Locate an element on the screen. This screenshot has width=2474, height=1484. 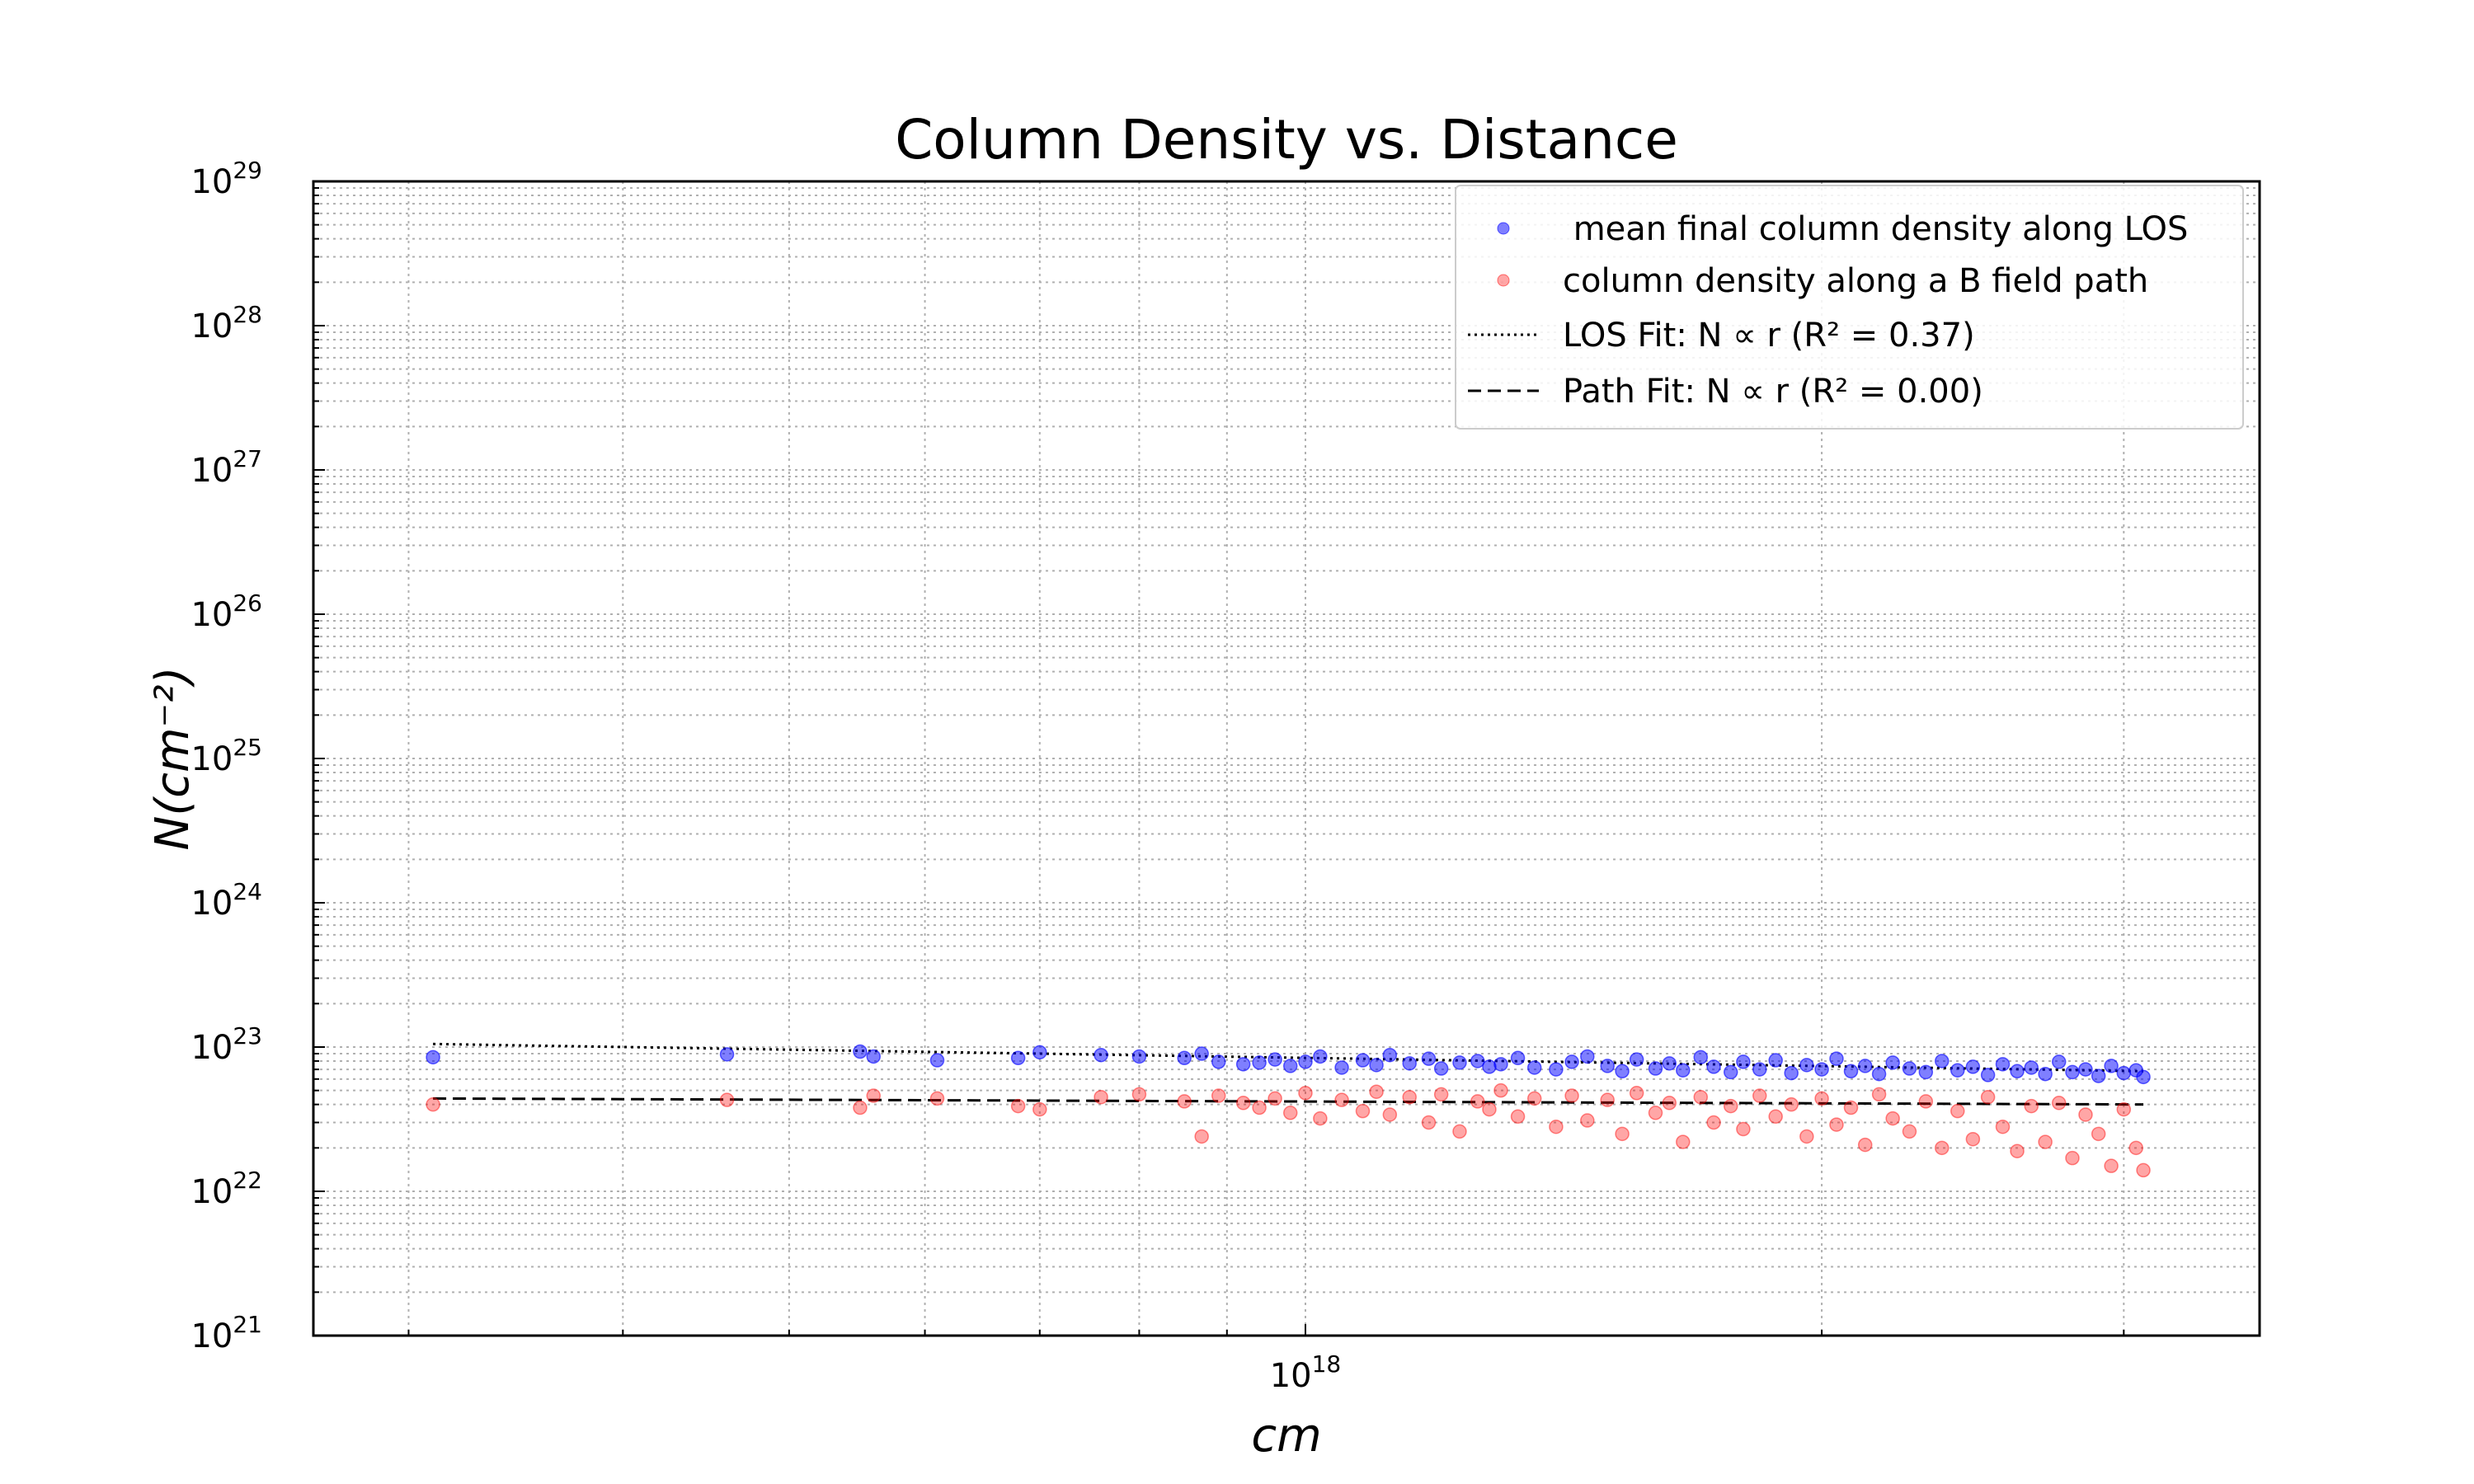
y-tick-label: 1026 is located at coordinates (226, 611).